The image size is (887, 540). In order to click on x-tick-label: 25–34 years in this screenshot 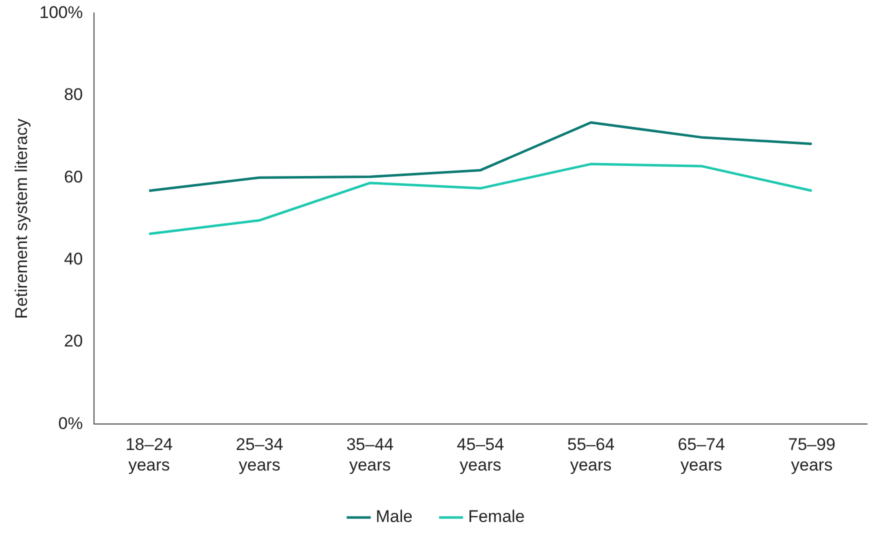, I will do `click(260, 454)`.